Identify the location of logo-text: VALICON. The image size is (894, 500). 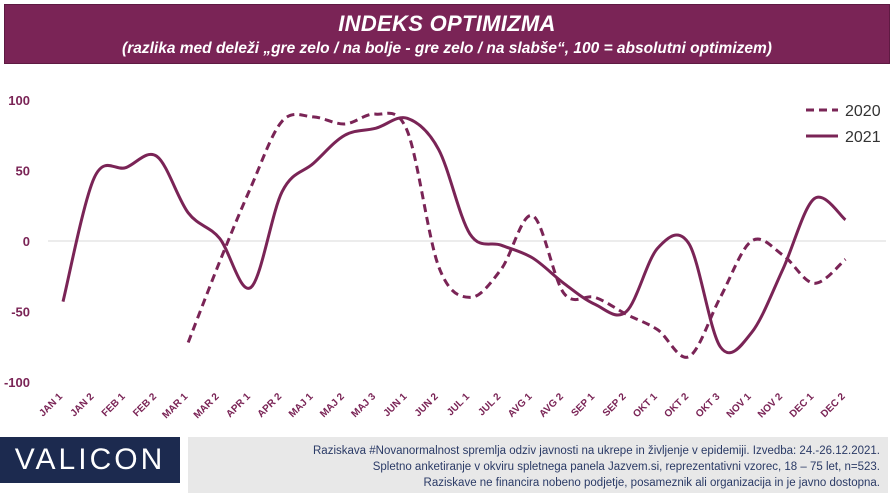
(90, 459).